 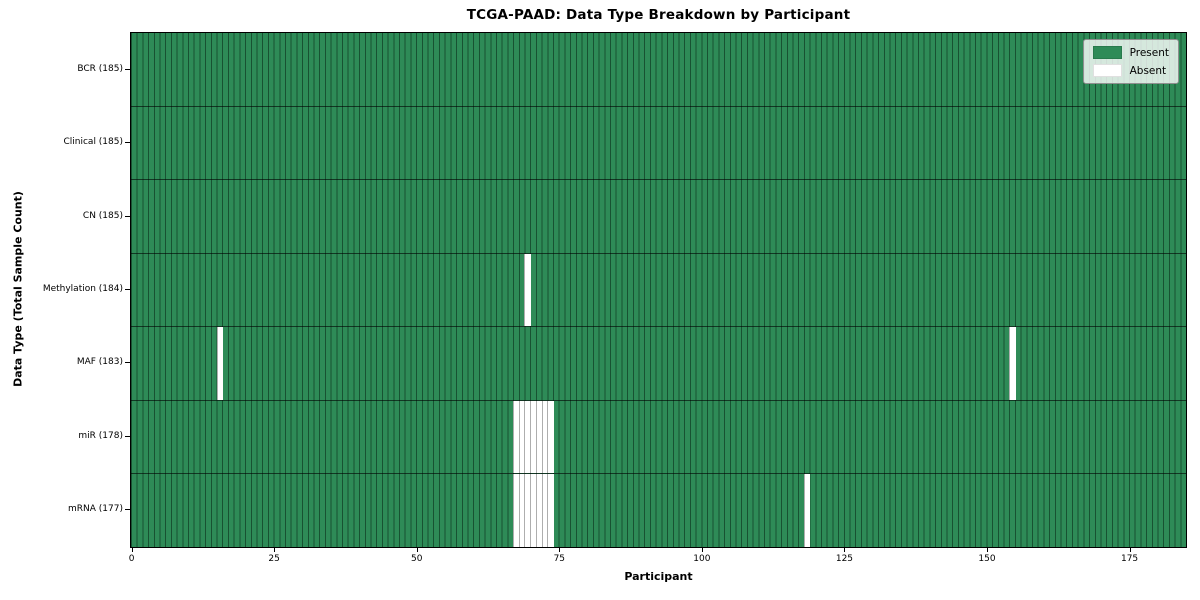 What do you see at coordinates (559, 559) in the screenshot?
I see `x-tick-label: 75` at bounding box center [559, 559].